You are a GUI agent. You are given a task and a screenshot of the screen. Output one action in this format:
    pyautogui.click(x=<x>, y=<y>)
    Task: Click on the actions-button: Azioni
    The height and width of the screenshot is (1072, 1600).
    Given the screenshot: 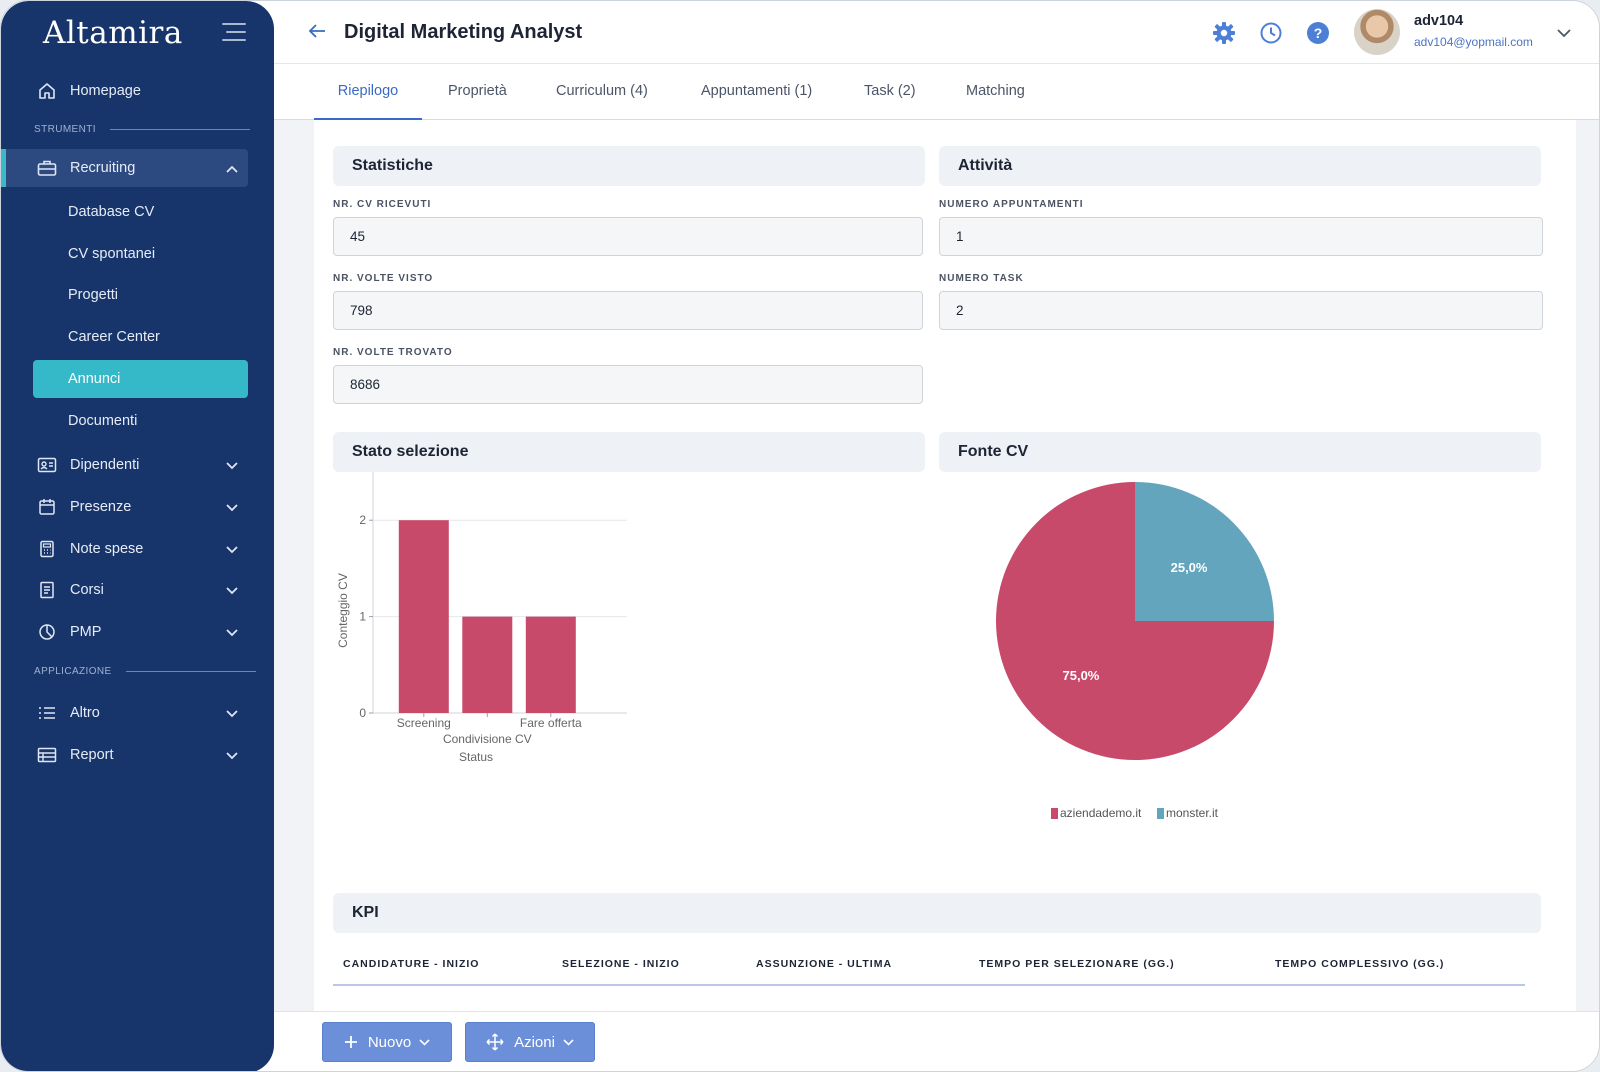 What is the action you would take?
    pyautogui.click(x=530, y=1042)
    